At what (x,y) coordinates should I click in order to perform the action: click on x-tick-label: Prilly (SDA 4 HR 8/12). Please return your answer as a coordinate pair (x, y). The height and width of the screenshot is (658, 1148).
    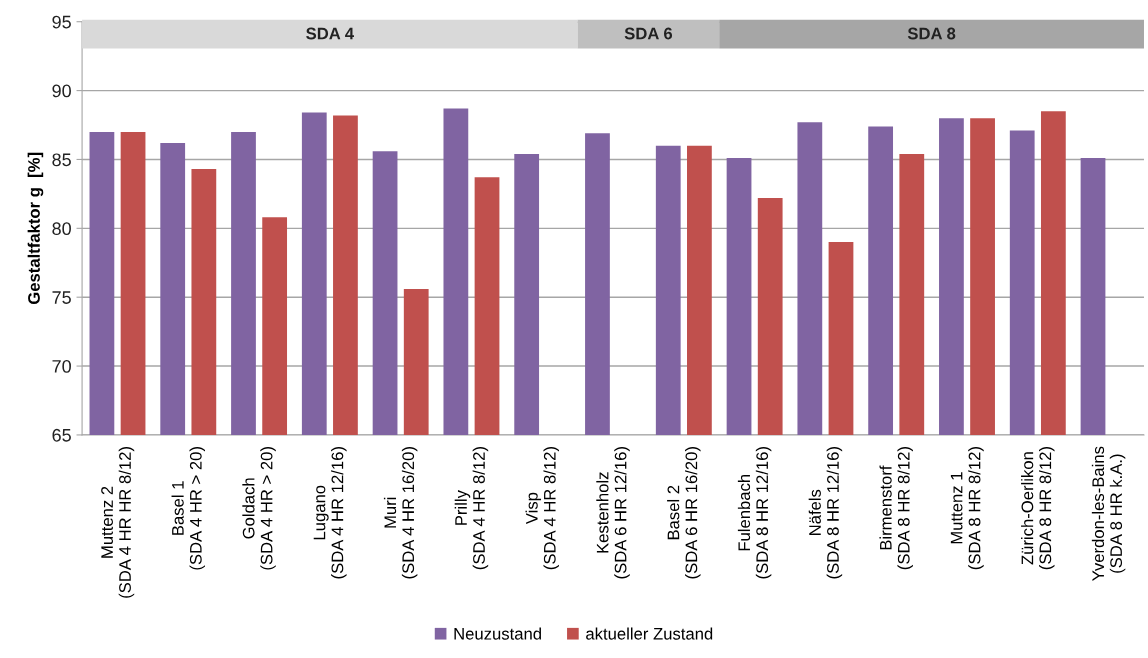
    Looking at the image, I should click on (471, 508).